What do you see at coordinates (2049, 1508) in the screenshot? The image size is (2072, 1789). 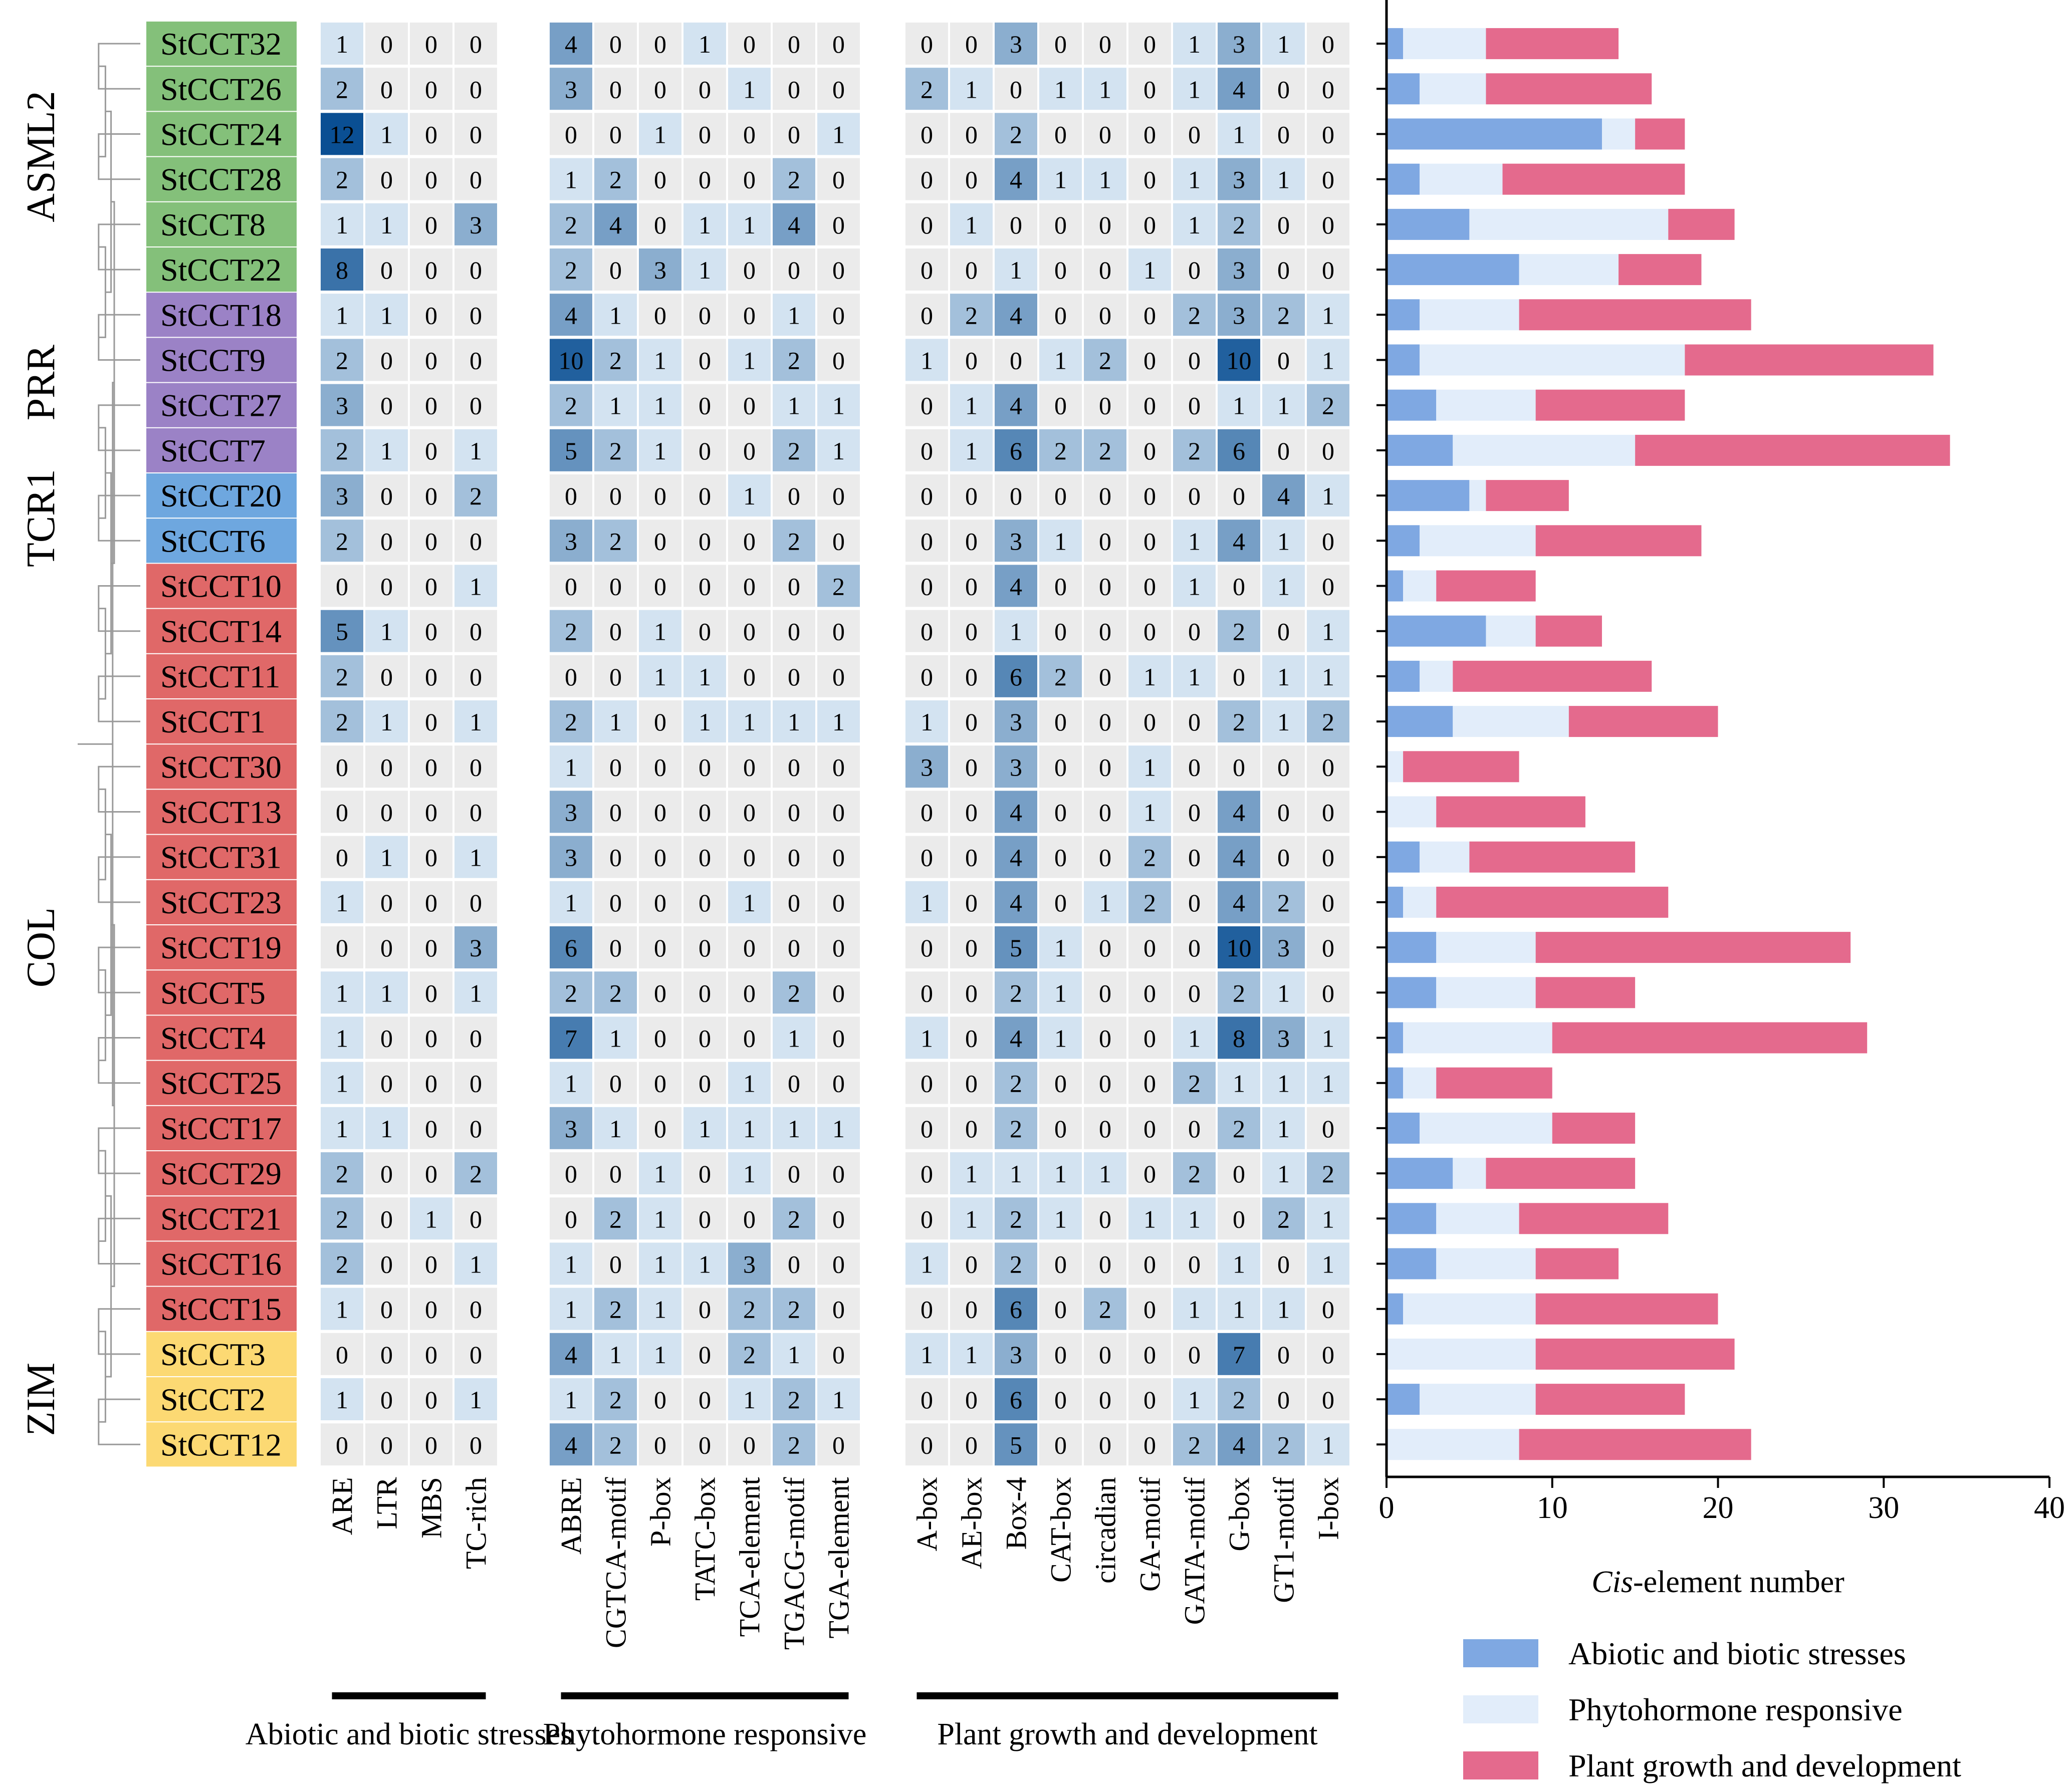 I see `x-tick-label: 40` at bounding box center [2049, 1508].